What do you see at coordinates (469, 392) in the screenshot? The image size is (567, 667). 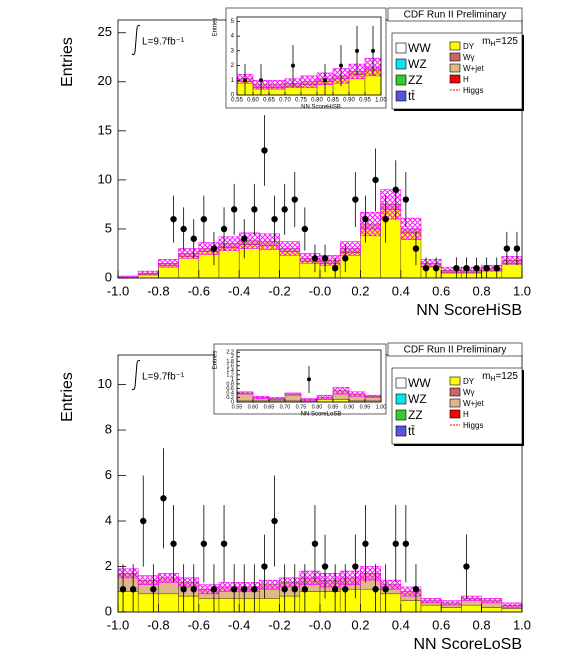 I see `legend-label: Wγ` at bounding box center [469, 392].